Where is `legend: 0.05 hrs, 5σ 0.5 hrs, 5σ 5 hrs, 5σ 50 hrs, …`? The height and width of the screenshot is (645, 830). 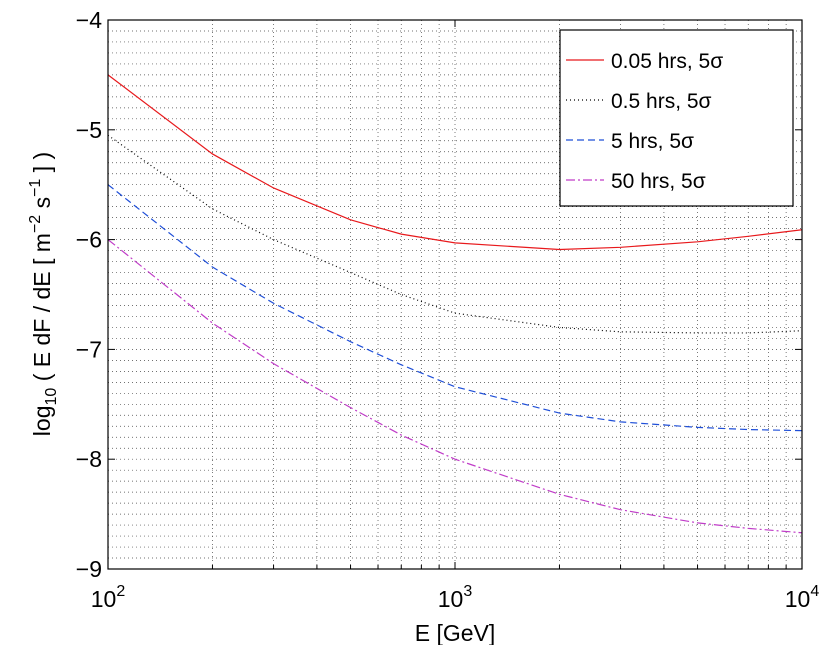 legend: 0.05 hrs, 5σ 0.5 hrs, 5σ 5 hrs, 5σ 50 hrs, … is located at coordinates (676, 118).